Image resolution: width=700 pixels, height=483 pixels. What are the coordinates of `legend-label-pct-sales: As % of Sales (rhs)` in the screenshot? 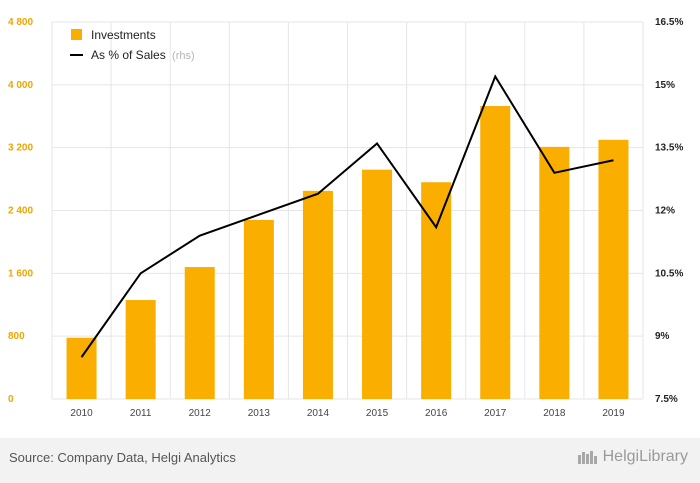 It's located at (143, 55).